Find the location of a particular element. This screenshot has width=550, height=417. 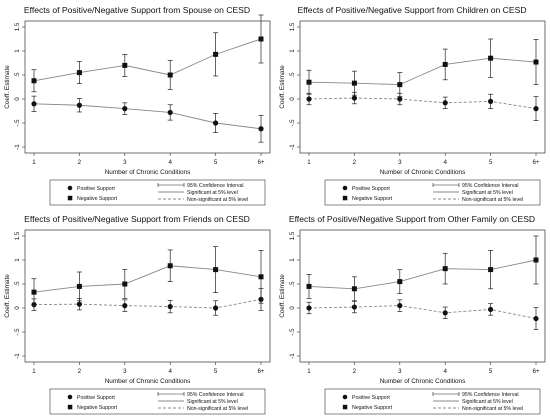

series-line-positive is located at coordinates (147, 116).